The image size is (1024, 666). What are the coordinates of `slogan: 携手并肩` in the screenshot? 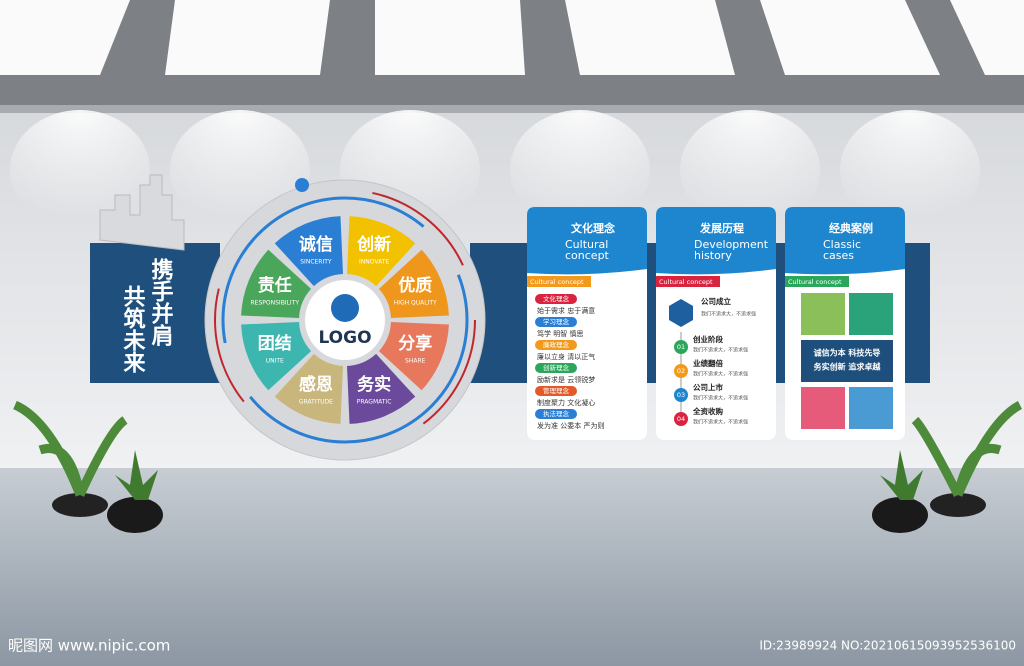 It's located at (161, 301).